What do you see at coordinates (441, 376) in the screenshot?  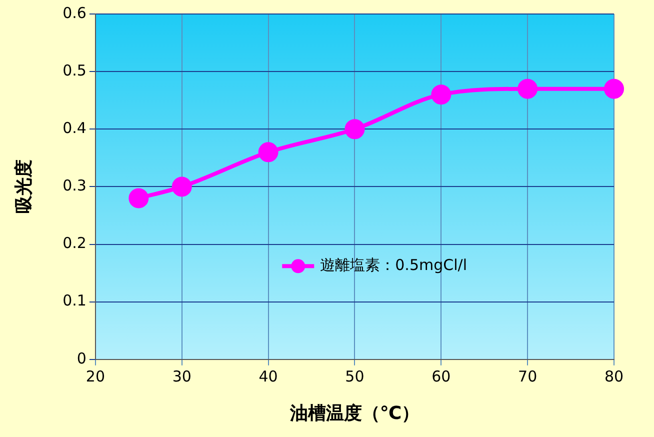 I see `x-tick-label: 60` at bounding box center [441, 376].